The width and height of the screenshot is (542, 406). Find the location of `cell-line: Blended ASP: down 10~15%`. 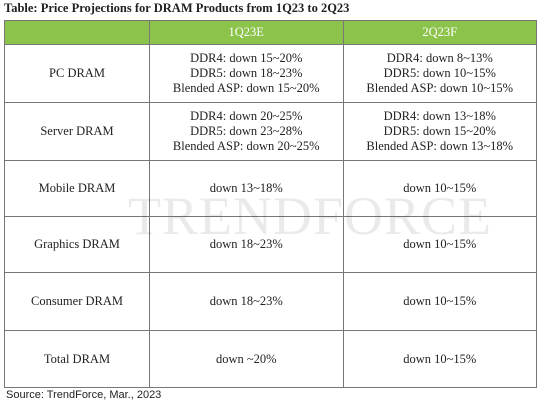

cell-line: Blended ASP: down 10~15% is located at coordinates (440, 88).